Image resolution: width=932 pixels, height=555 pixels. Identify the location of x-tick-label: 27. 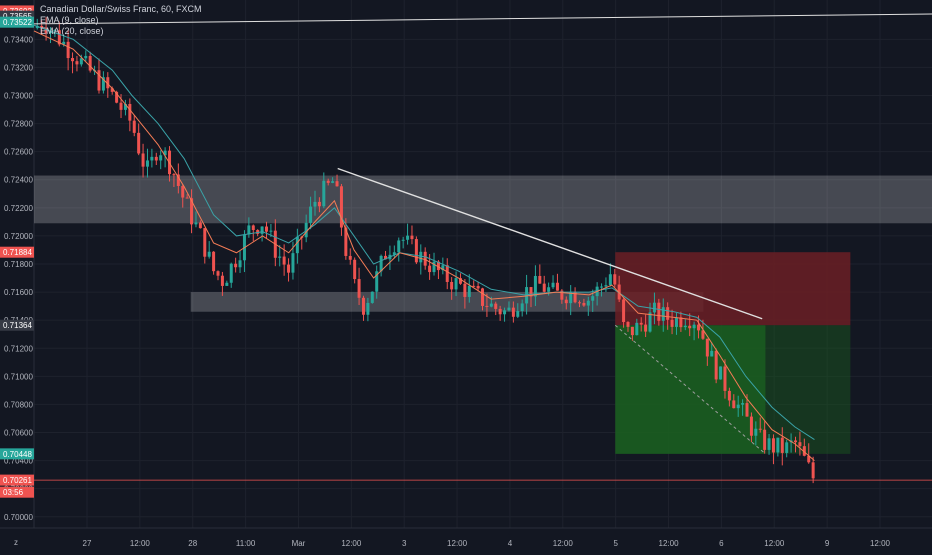
(87, 543).